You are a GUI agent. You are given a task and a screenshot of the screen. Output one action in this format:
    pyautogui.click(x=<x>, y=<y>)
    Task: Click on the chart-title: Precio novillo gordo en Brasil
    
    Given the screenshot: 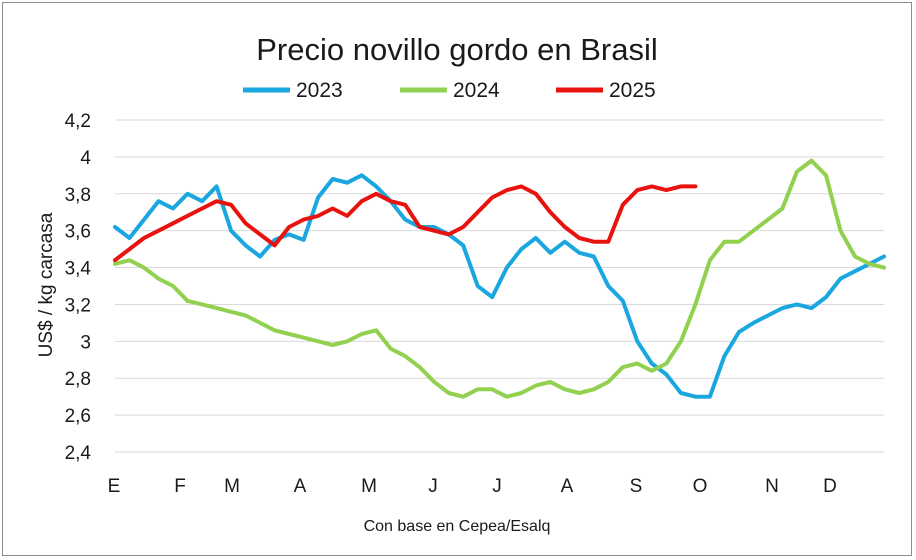 What is the action you would take?
    pyautogui.click(x=457, y=49)
    